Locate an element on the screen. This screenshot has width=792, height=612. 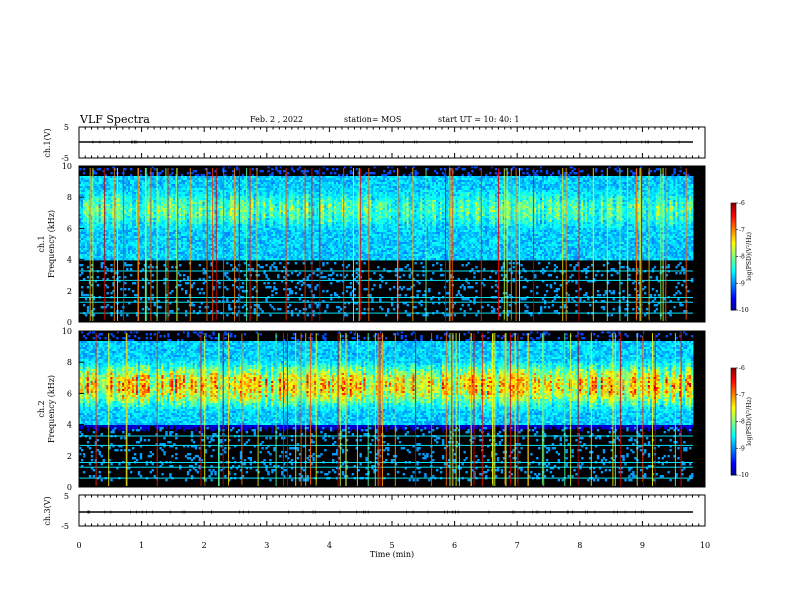
colorbar-ch2: -6 -7 -8 -9 -10 log(PSD)(V²/Hz) is located at coordinates (741, 422).